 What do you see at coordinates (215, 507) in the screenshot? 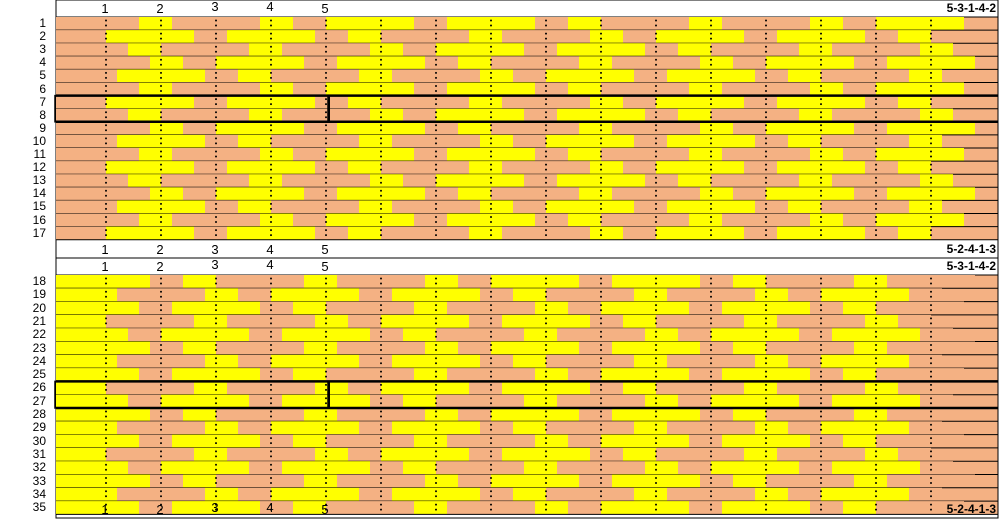
I see `lower-bottom-col-3: 3` at bounding box center [215, 507].